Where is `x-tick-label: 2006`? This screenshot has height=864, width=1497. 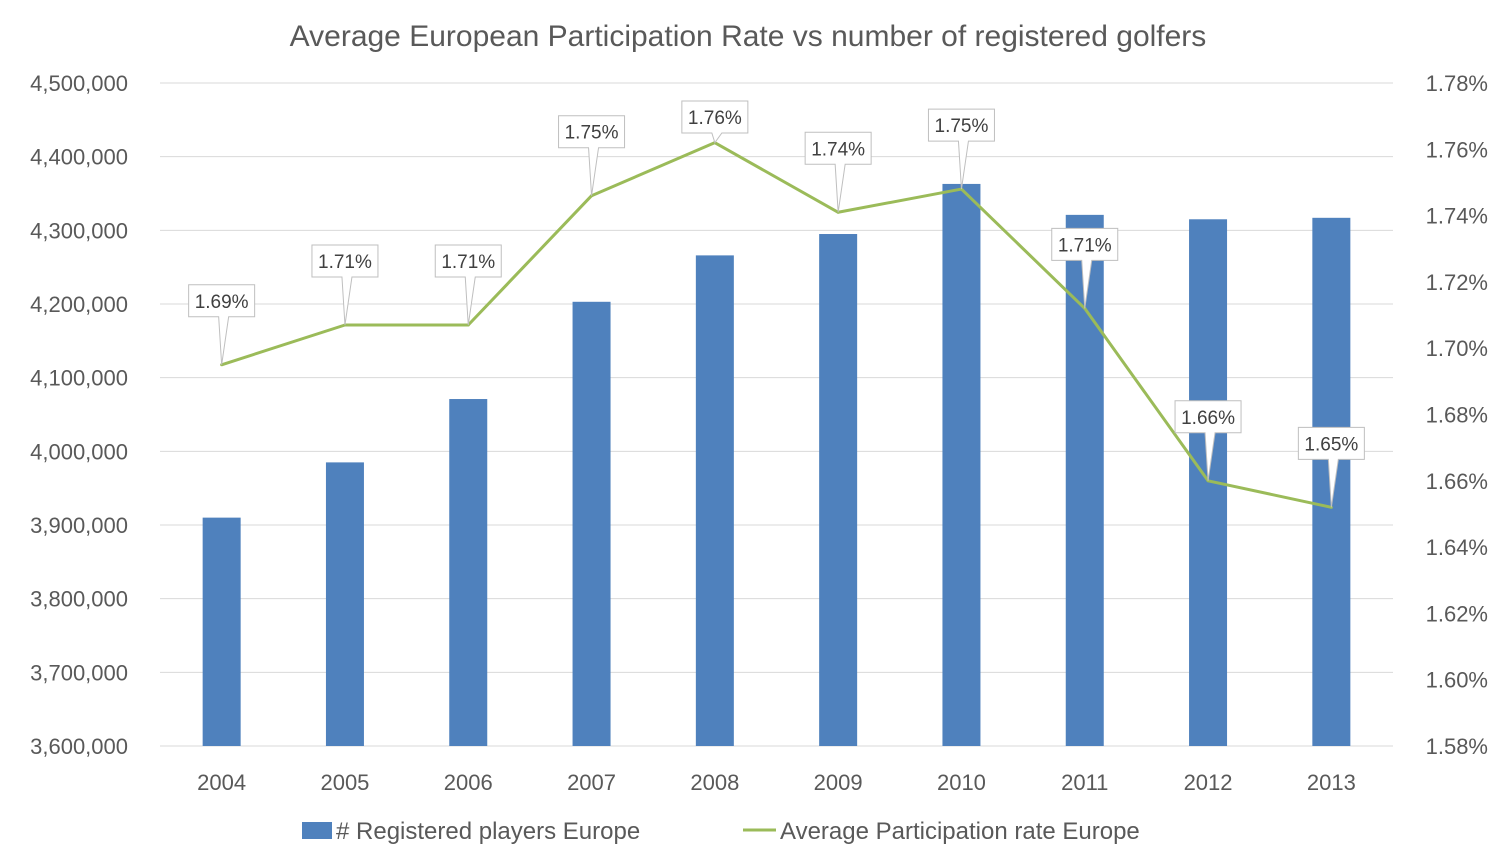 x-tick-label: 2006 is located at coordinates (468, 782).